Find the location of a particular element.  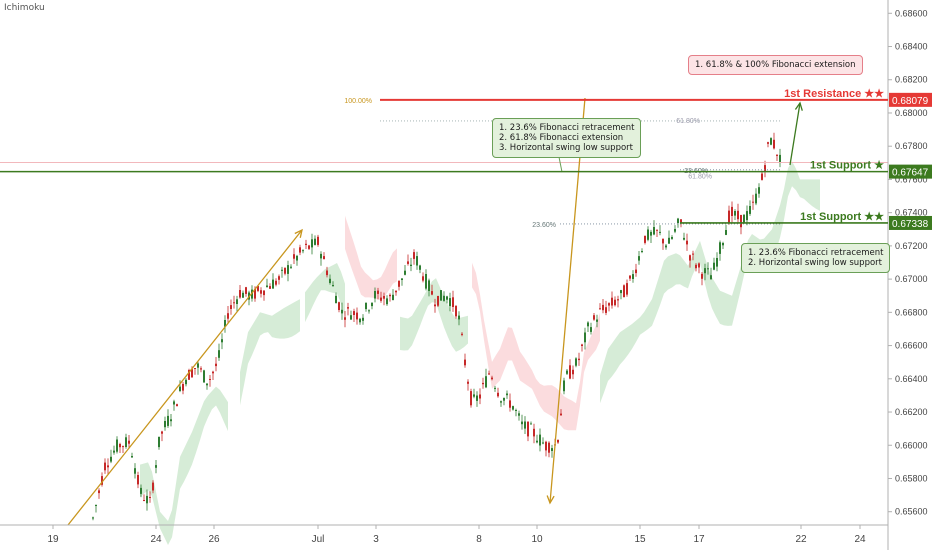

time-tick-label: 17 is located at coordinates (699, 539).